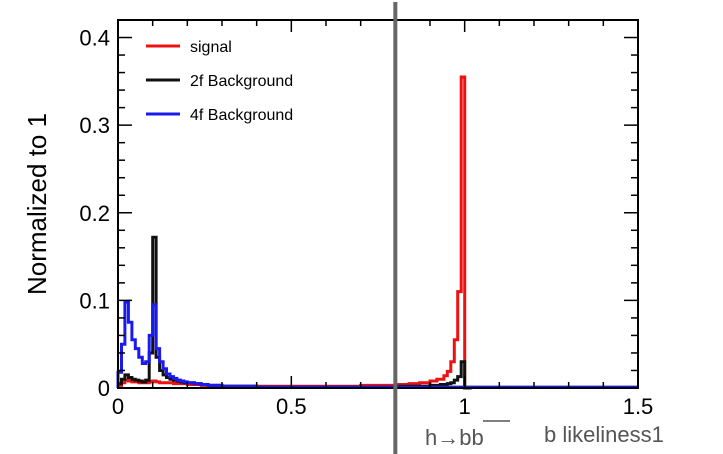  I want to click on legend-label: 2f Background, so click(241, 81).